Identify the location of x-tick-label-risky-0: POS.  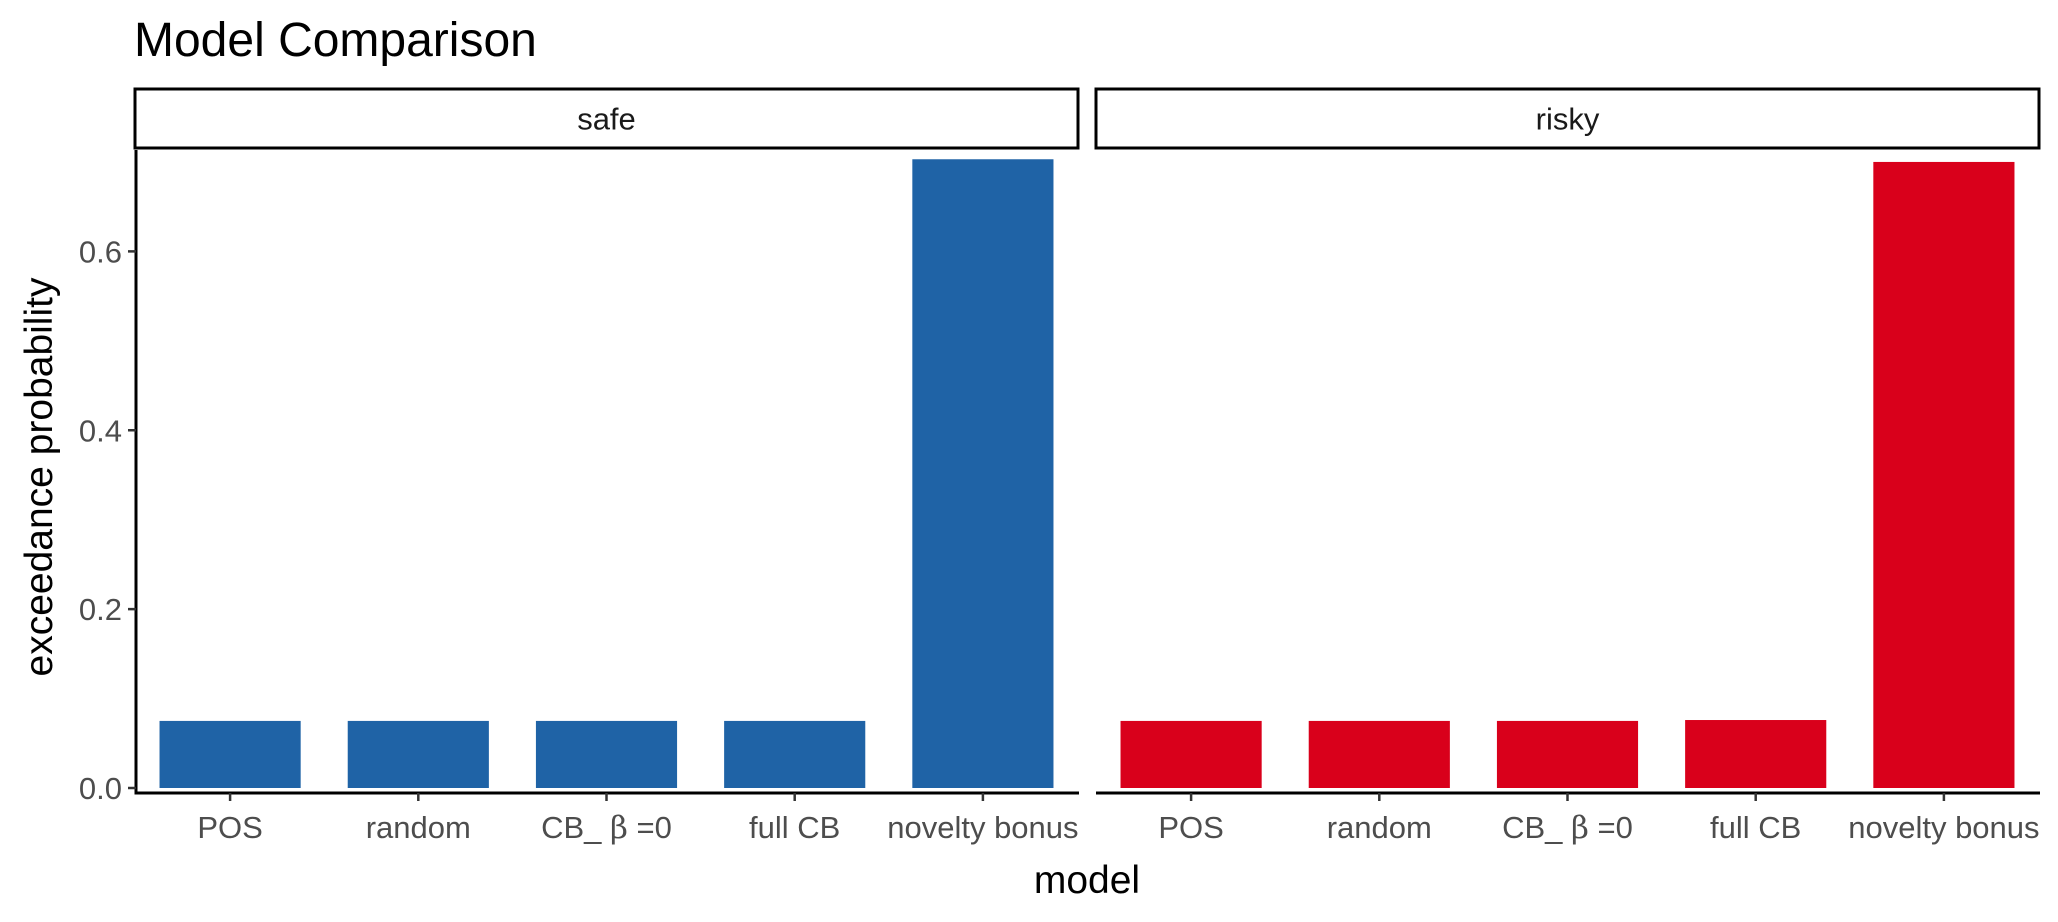
(1190, 827).